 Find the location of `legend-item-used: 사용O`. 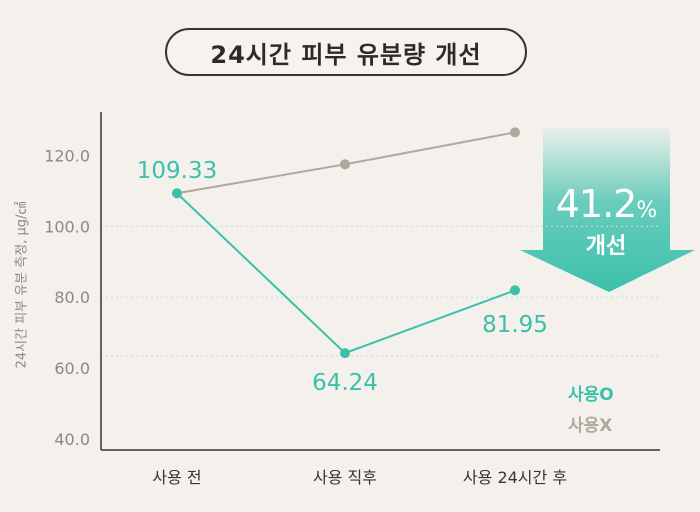

legend-item-used: 사용O is located at coordinates (591, 395).